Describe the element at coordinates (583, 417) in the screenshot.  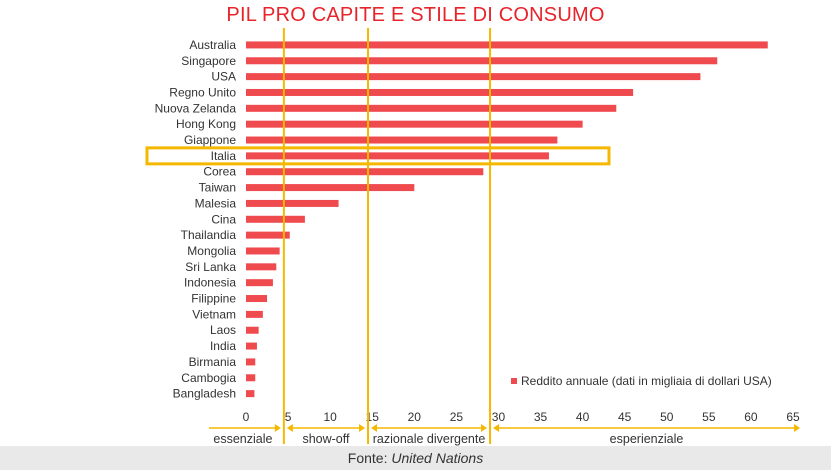
I see `x-tick-label: 40` at that location.